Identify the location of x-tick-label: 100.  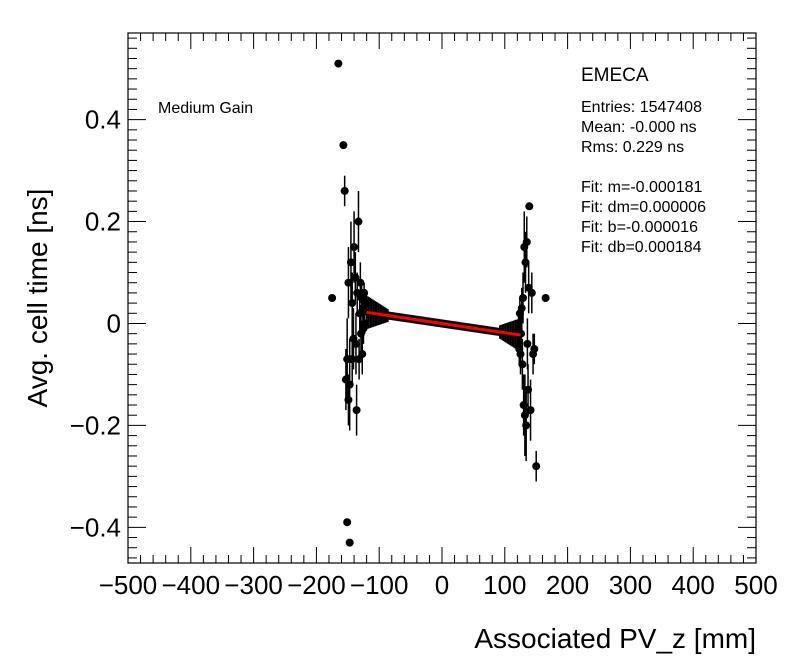
(504, 585).